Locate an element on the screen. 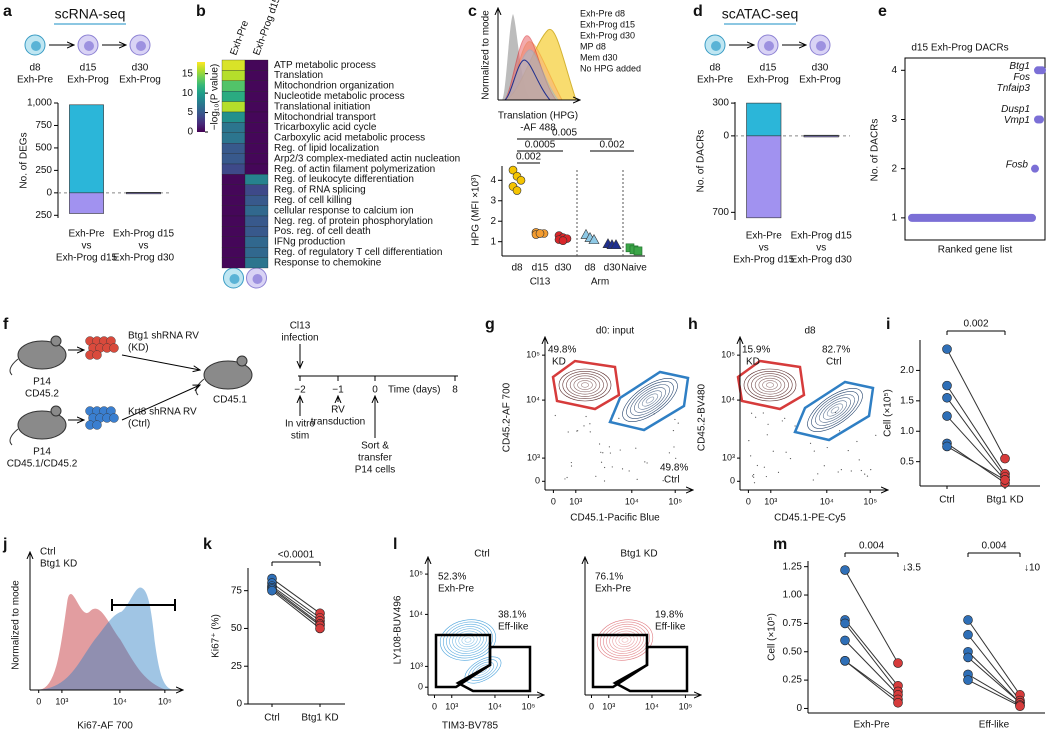  legend-label: Exh-Pre d8 is located at coordinates (602, 13).